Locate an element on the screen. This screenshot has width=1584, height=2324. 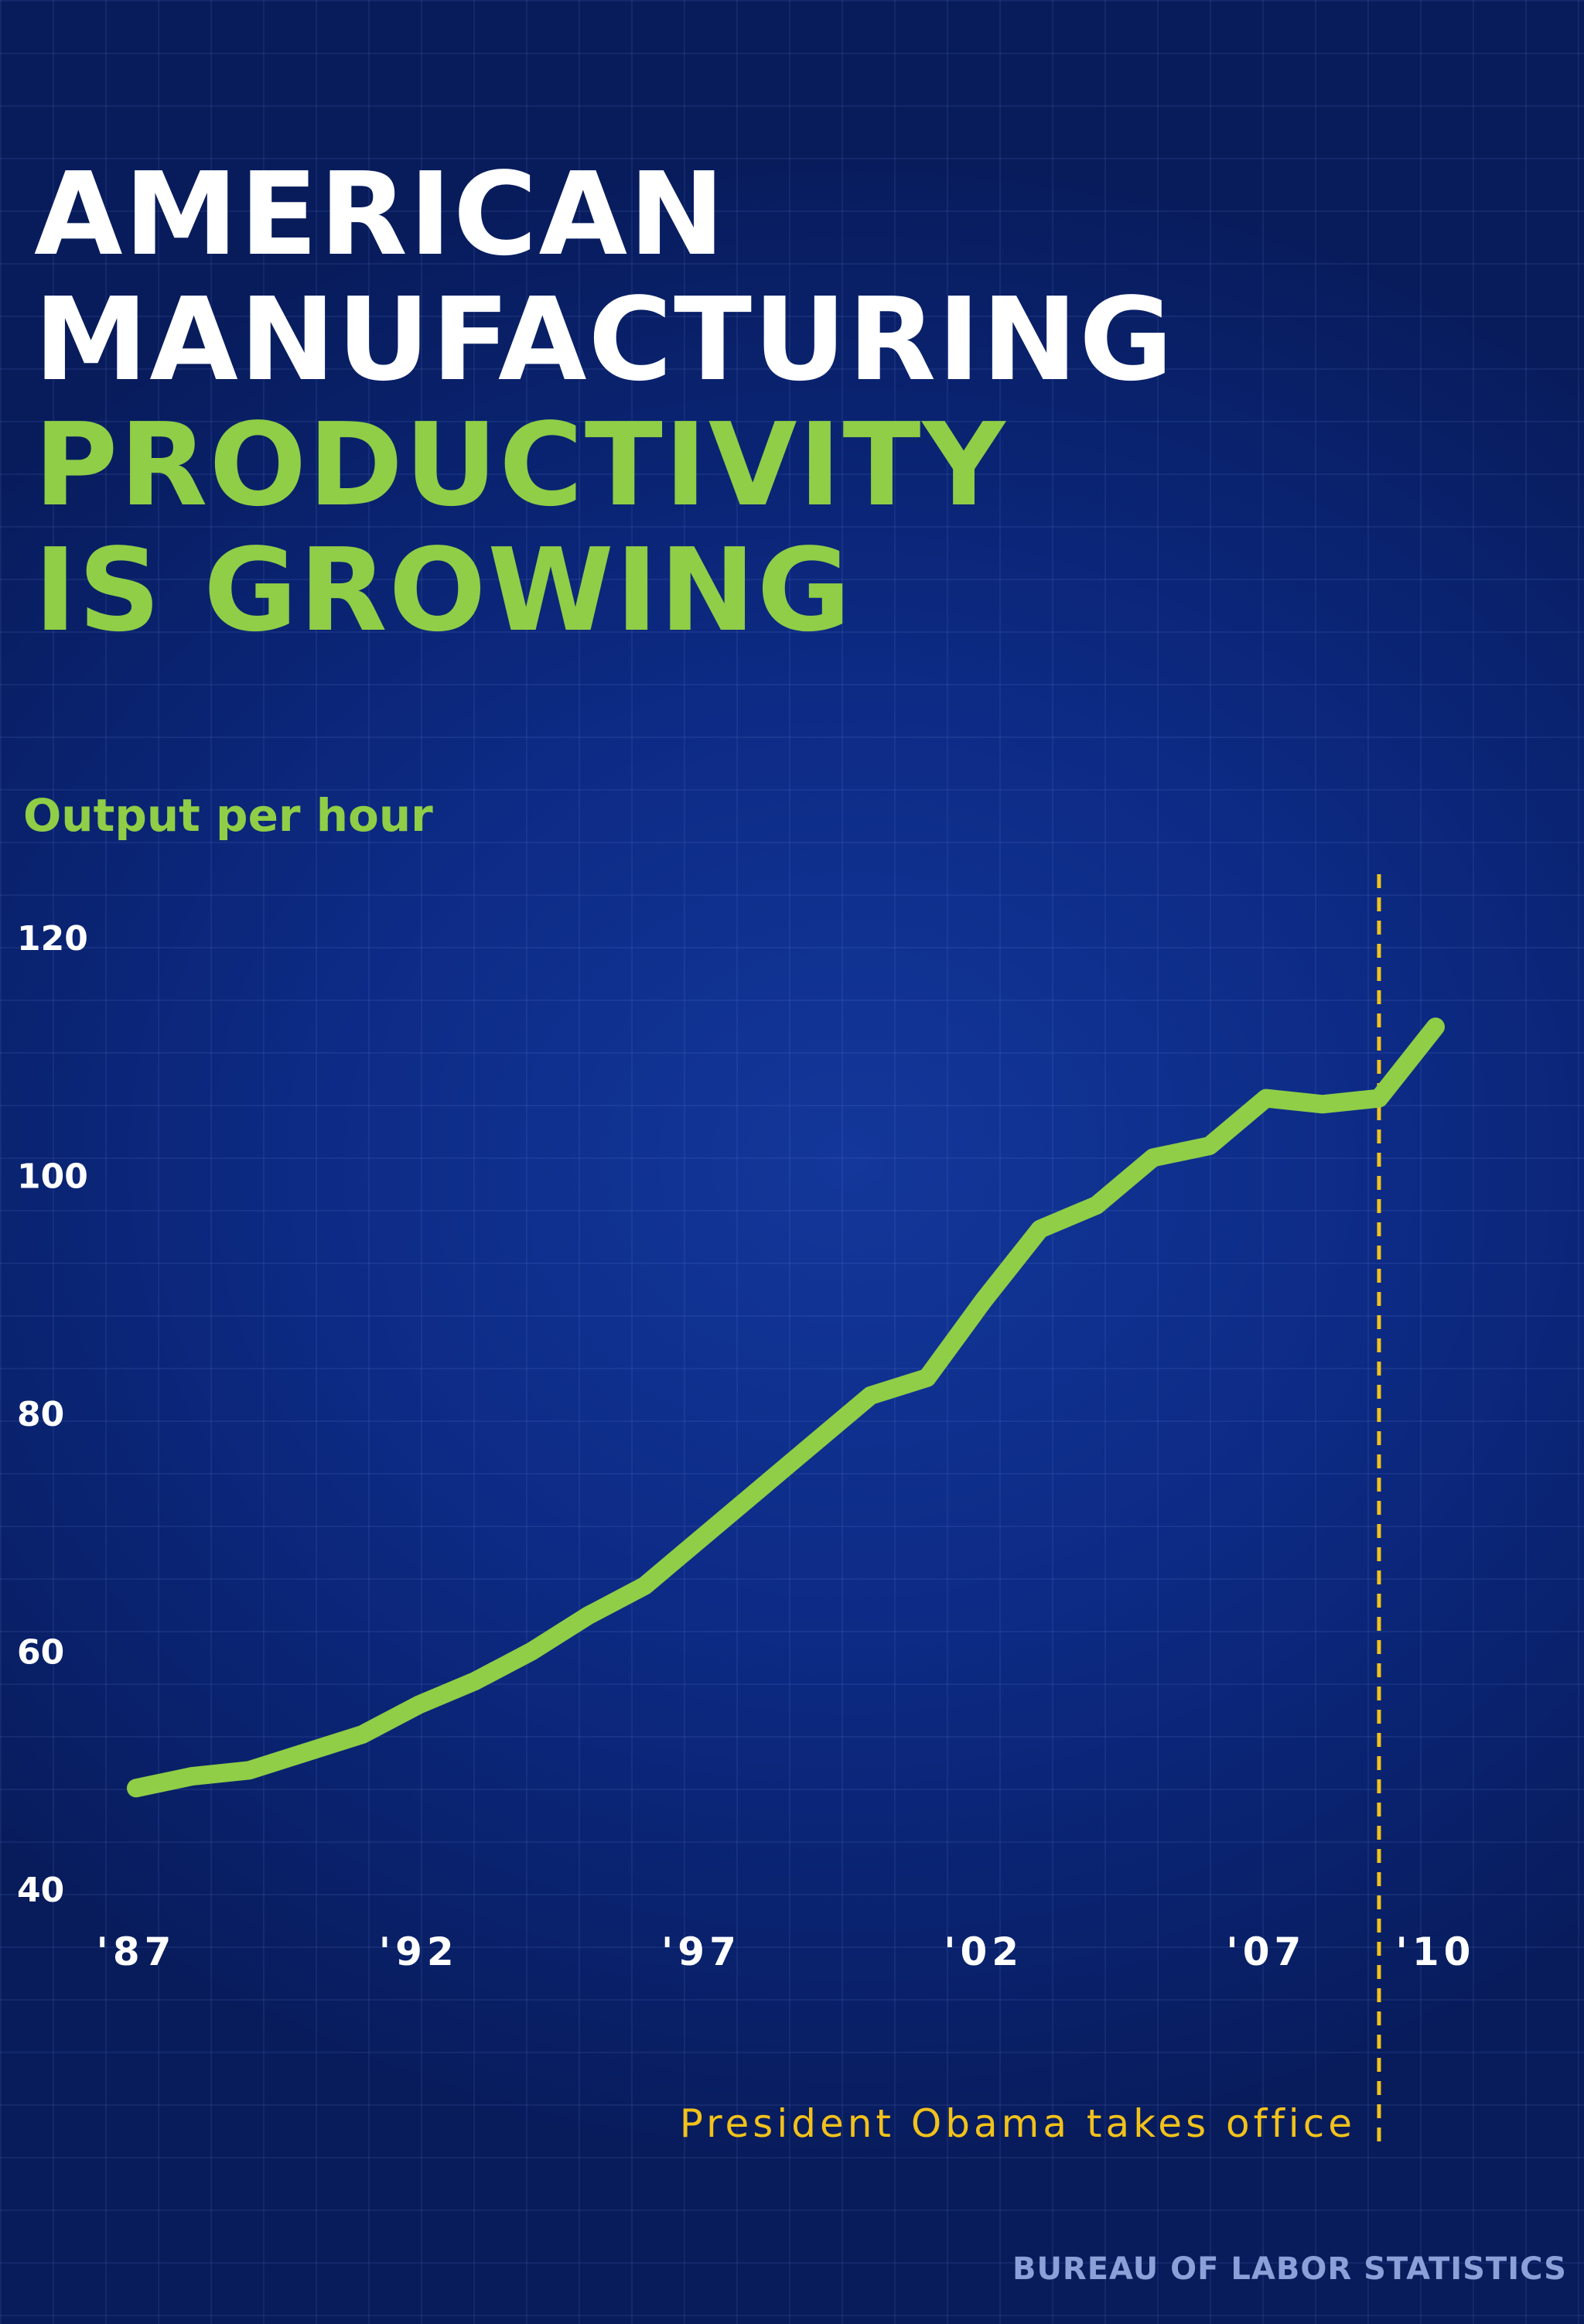
y-tick-label: 40 is located at coordinates (40, 1890).